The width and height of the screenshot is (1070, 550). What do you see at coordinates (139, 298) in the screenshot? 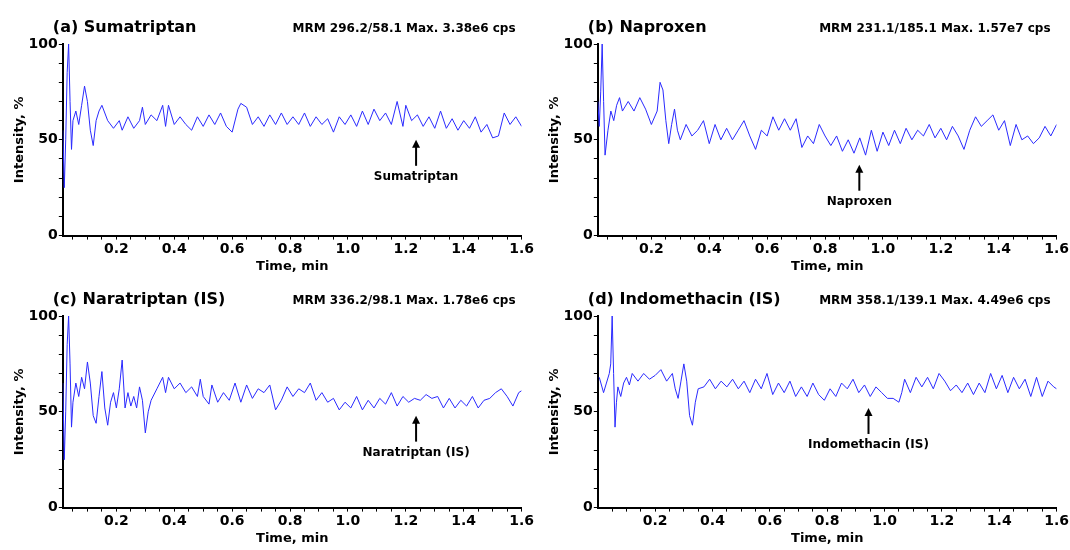
I see `chart-title: (c) Naratriptan (IS)` at bounding box center [139, 298].